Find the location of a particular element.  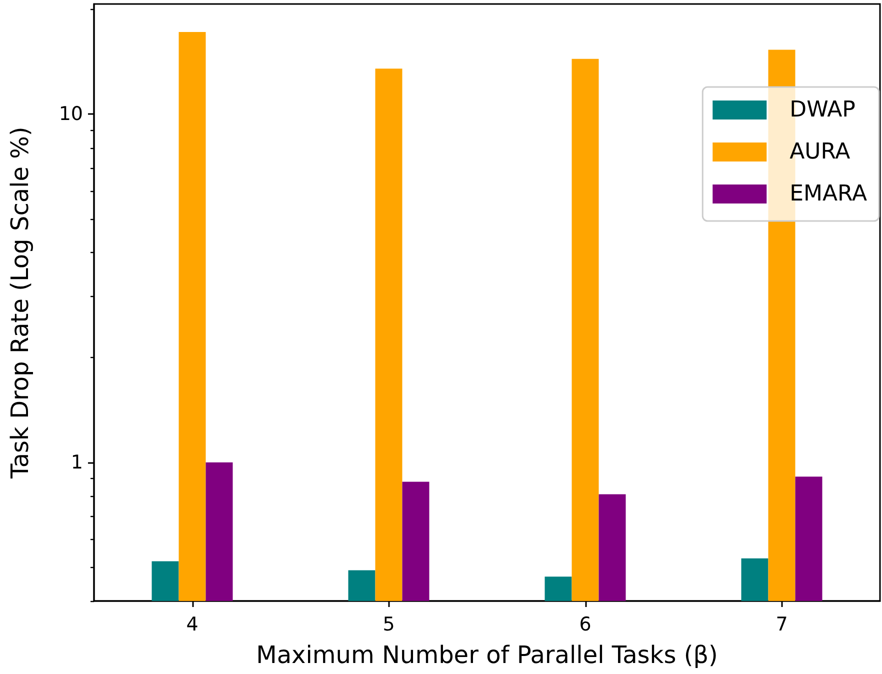

y-axis-title: Task Drop Rate (Log Scale %) is located at coordinates (20, 303).